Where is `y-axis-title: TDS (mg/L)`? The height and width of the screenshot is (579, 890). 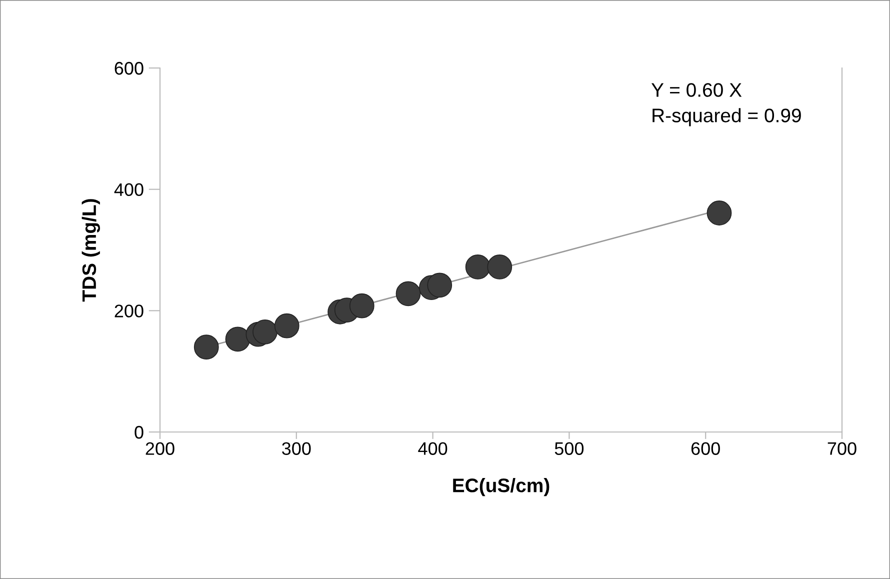 y-axis-title: TDS (mg/L) is located at coordinates (91, 250).